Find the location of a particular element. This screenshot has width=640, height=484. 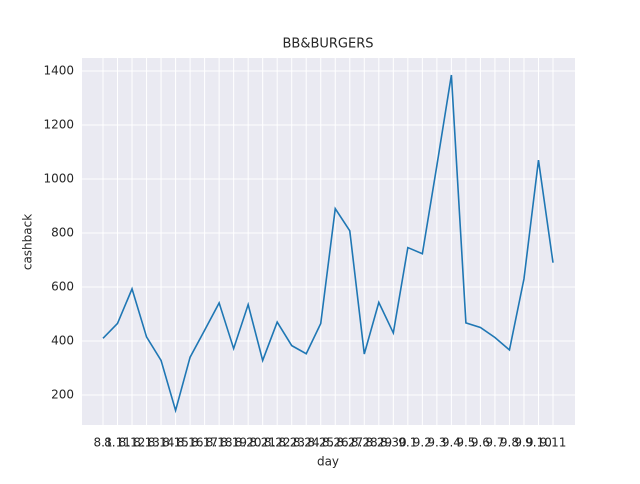

x-tick-label: 8.16 is located at coordinates (190, 443).